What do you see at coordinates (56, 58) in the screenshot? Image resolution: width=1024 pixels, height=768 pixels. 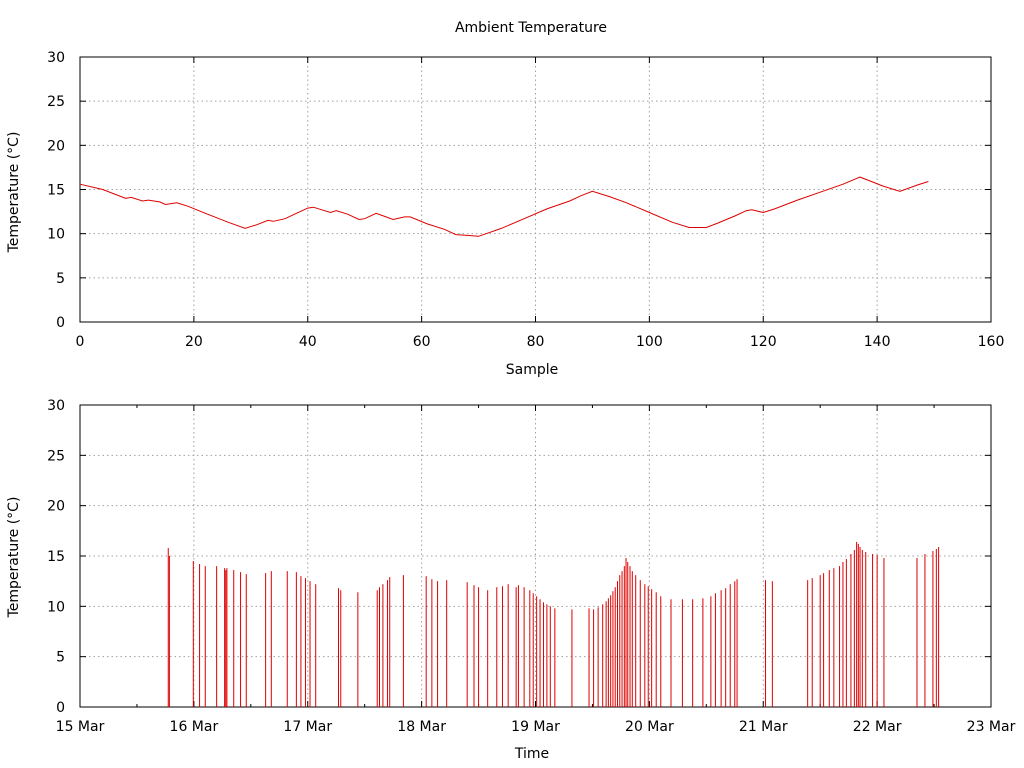 I see `top-y-tick-label: 30` at bounding box center [56, 58].